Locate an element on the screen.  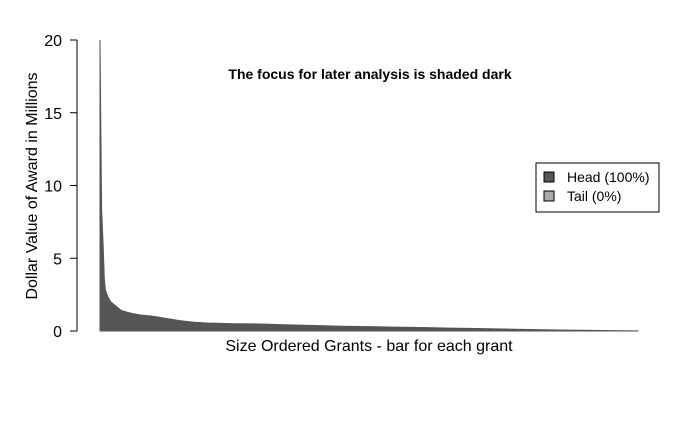
legend-swatch-tail is located at coordinates (549, 196).